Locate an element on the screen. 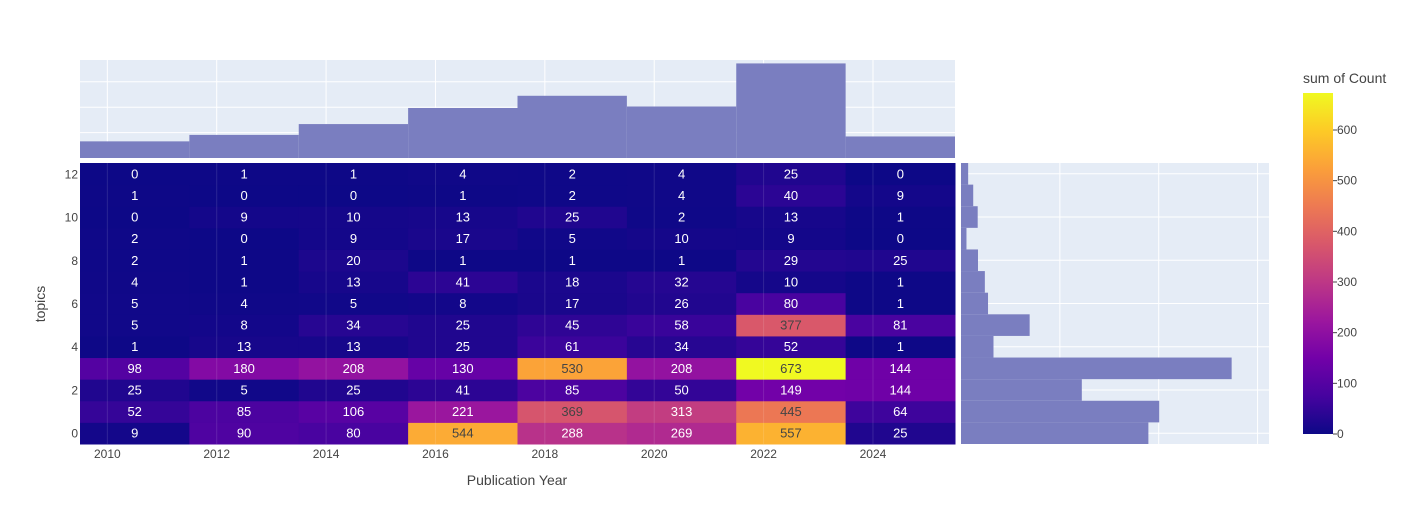 This screenshot has height=525, width=1413. y-tick-label: 2 is located at coordinates (74, 390).